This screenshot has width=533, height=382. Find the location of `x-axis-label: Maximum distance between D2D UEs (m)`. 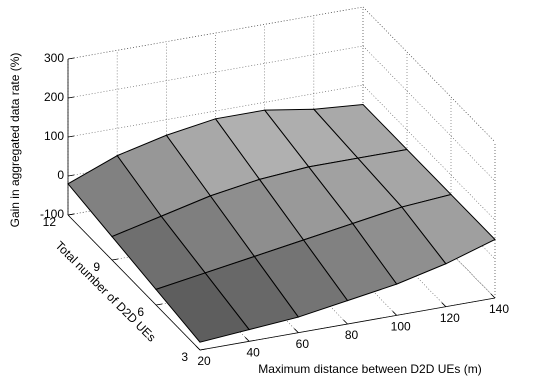

x-axis-label: Maximum distance between D2D UEs (m) is located at coordinates (369, 369).